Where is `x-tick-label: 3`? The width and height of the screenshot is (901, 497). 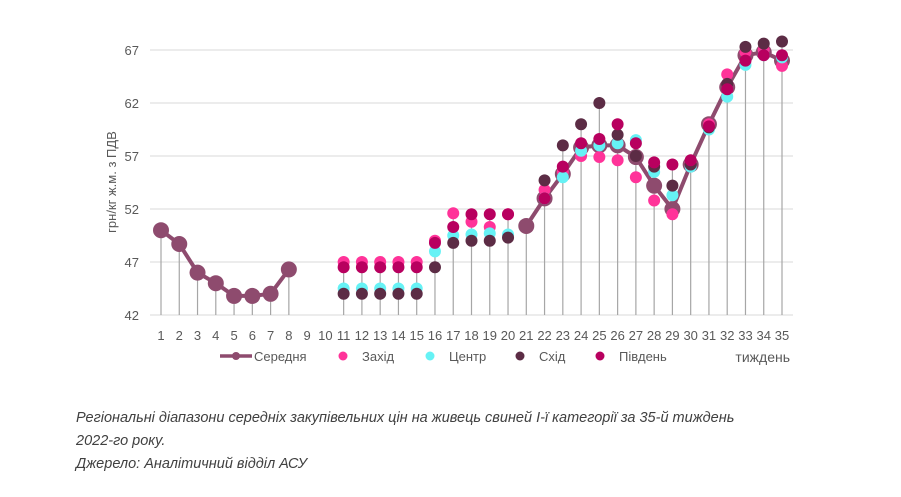 x-tick-label: 3 is located at coordinates (197, 335).